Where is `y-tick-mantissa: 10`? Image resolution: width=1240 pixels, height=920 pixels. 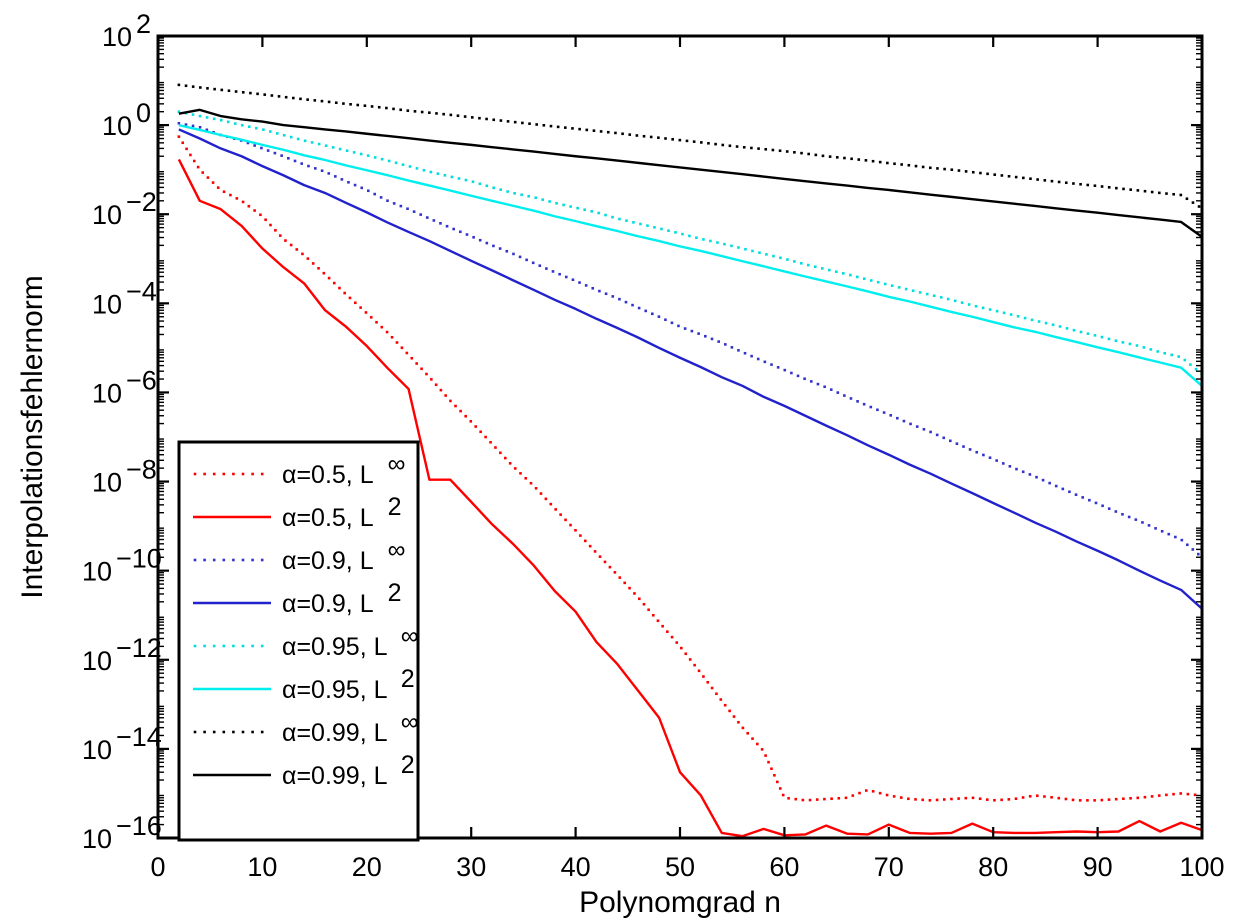 y-tick-mantissa: 10 is located at coordinates (107, 215).